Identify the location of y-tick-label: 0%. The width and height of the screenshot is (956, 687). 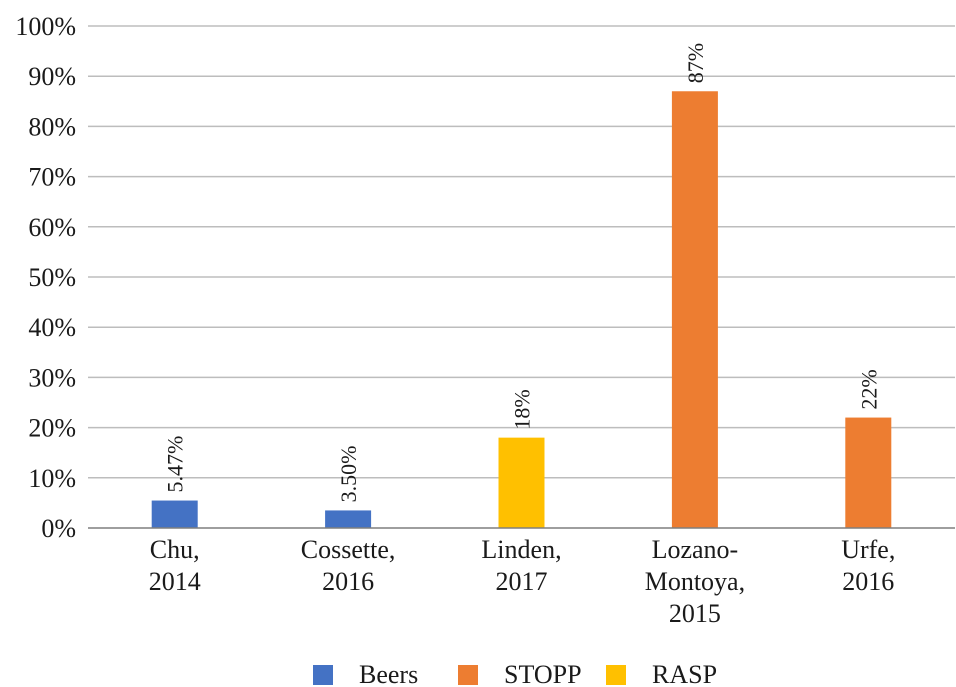
(58, 528).